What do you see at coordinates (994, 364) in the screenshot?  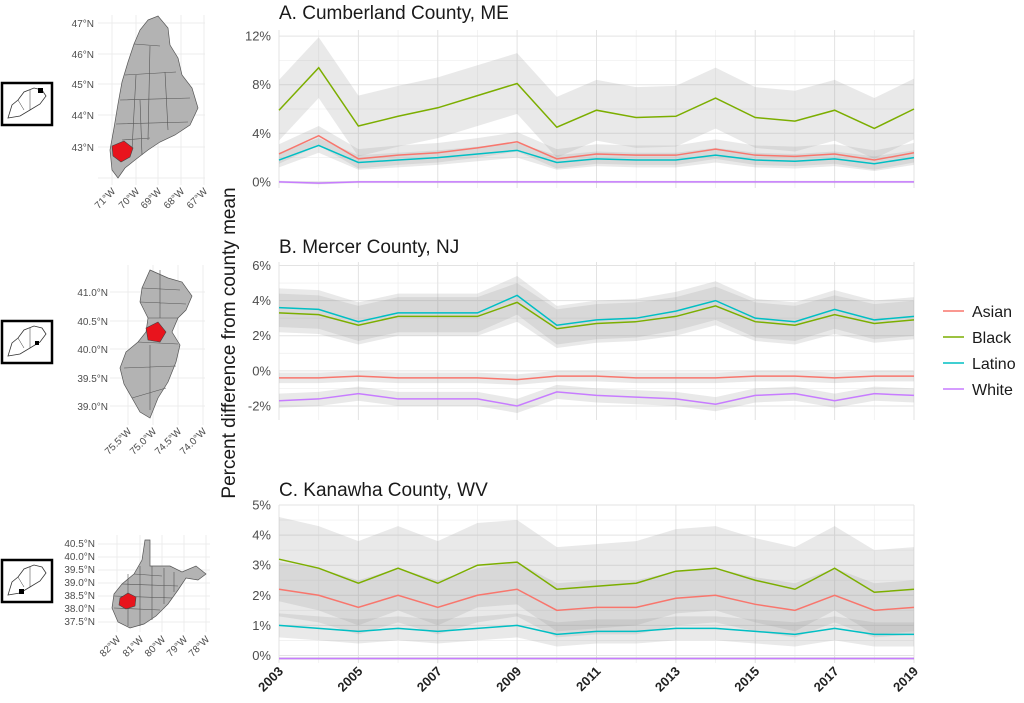 I see `legend-label-latino: Latino` at bounding box center [994, 364].